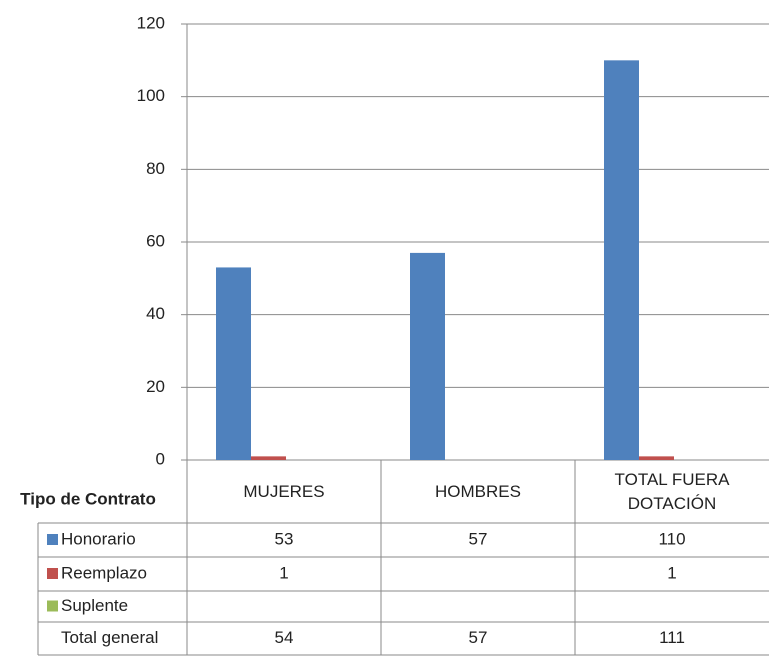 This screenshot has width=769, height=656. I want to click on x-tick-label: HOMBRES, so click(478, 491).